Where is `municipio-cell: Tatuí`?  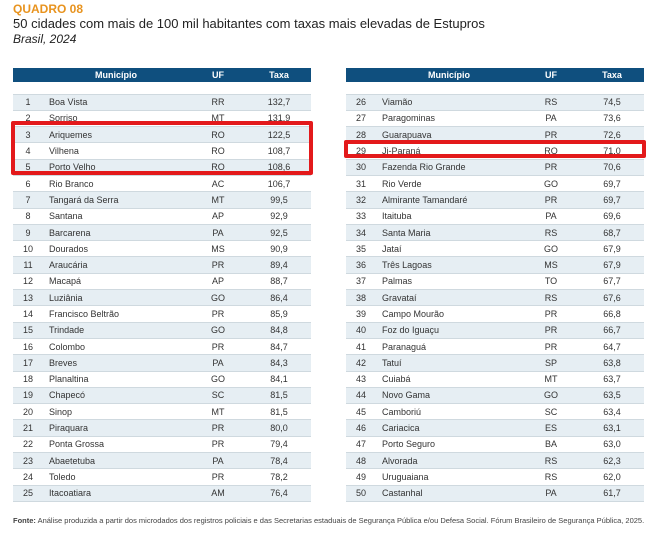
municipio-cell: Tatuí is located at coordinates (449, 363).